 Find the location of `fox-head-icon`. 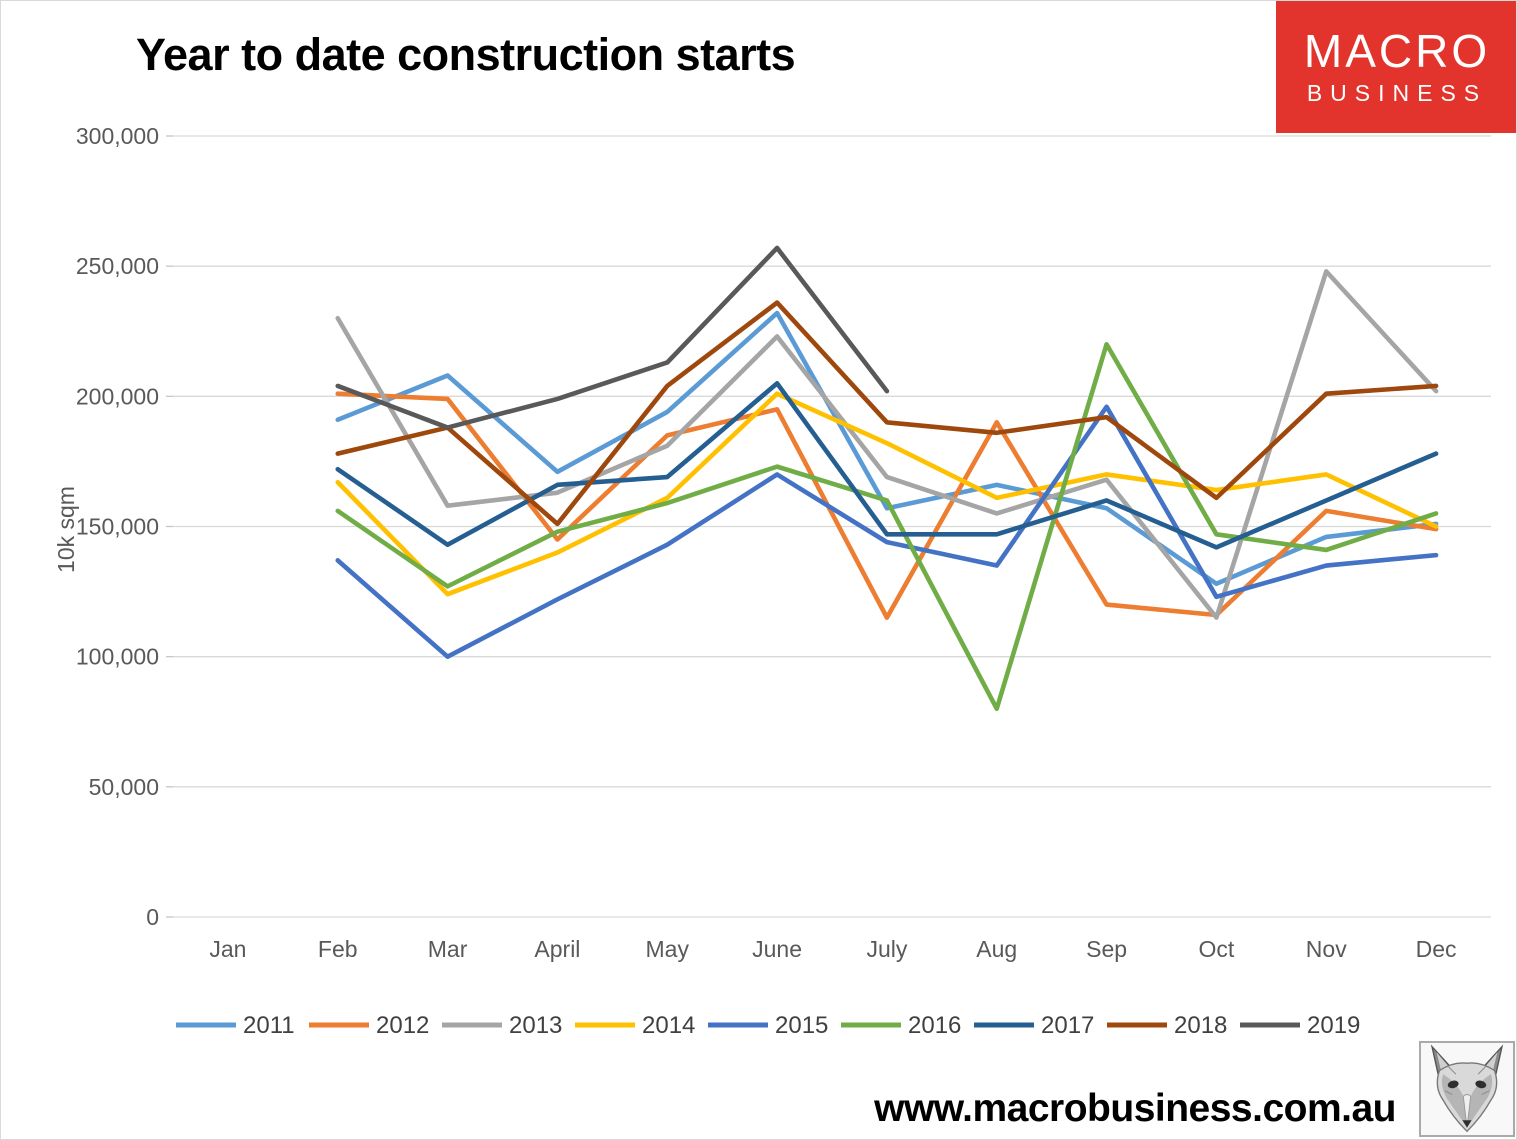

fox-head-icon is located at coordinates (1467, 1088).